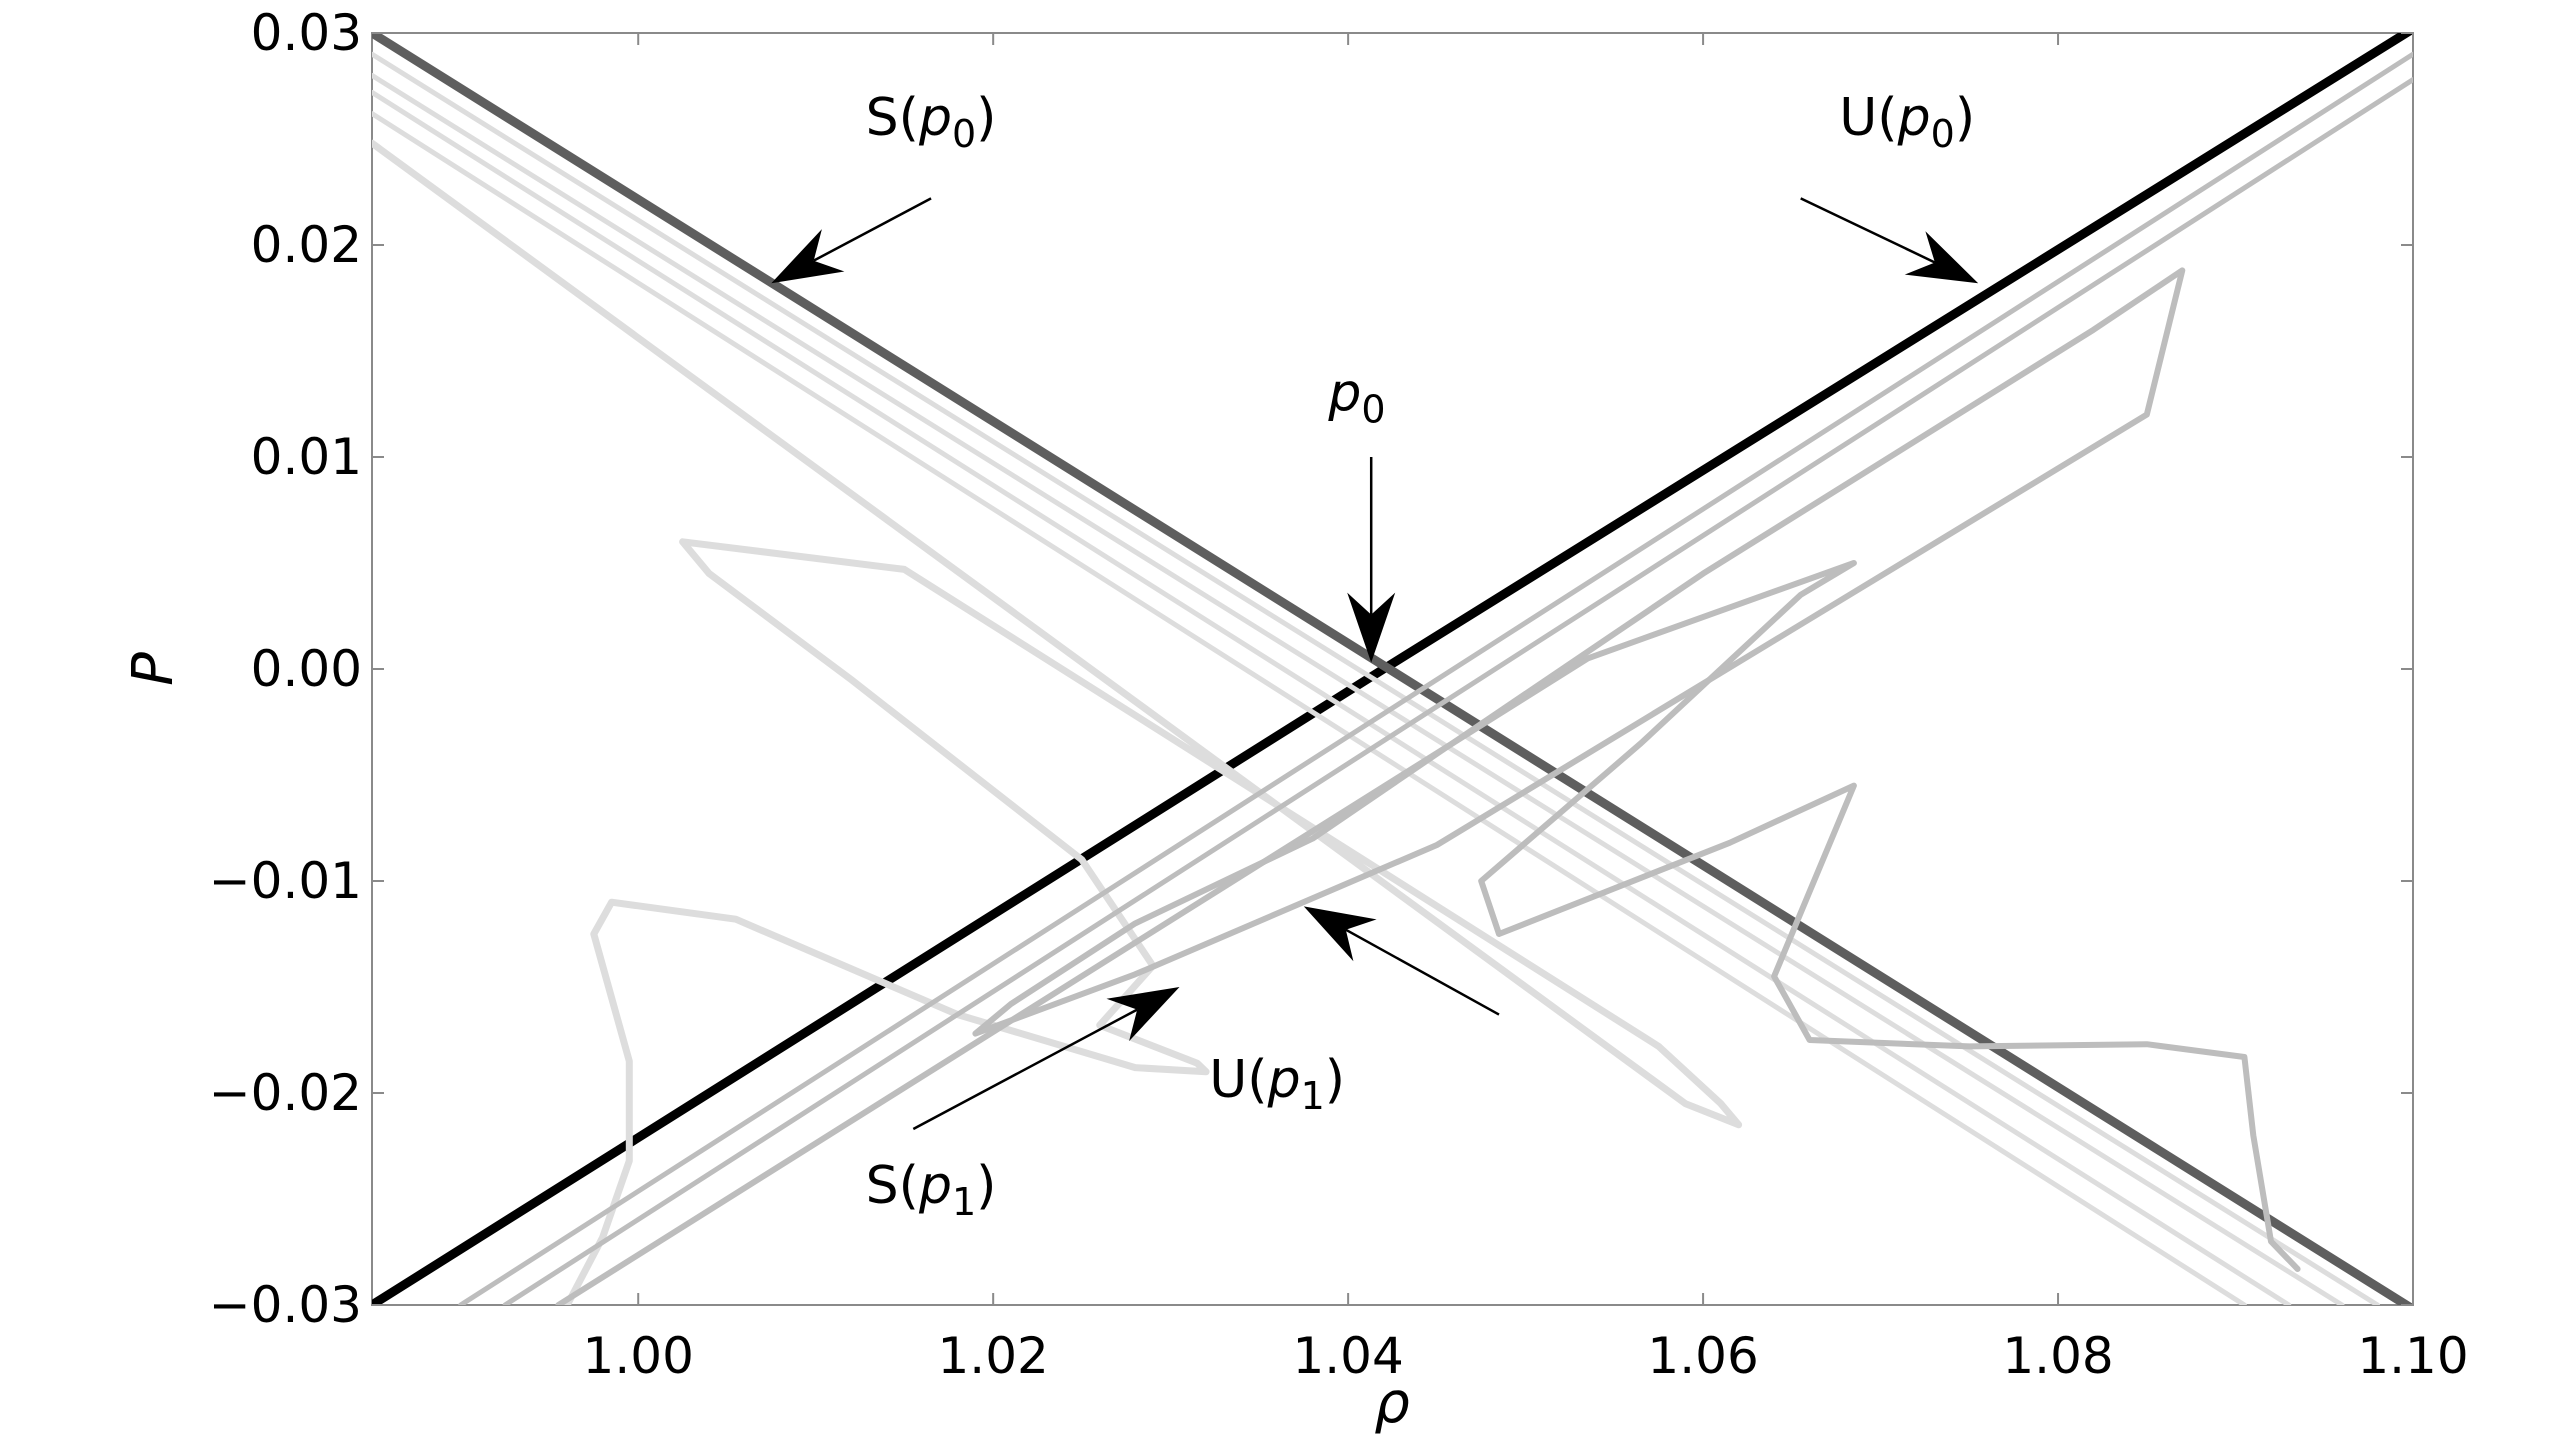 This screenshot has height=1440, width=2560. I want to click on x-tick-label: 1.02, so click(993, 1356).